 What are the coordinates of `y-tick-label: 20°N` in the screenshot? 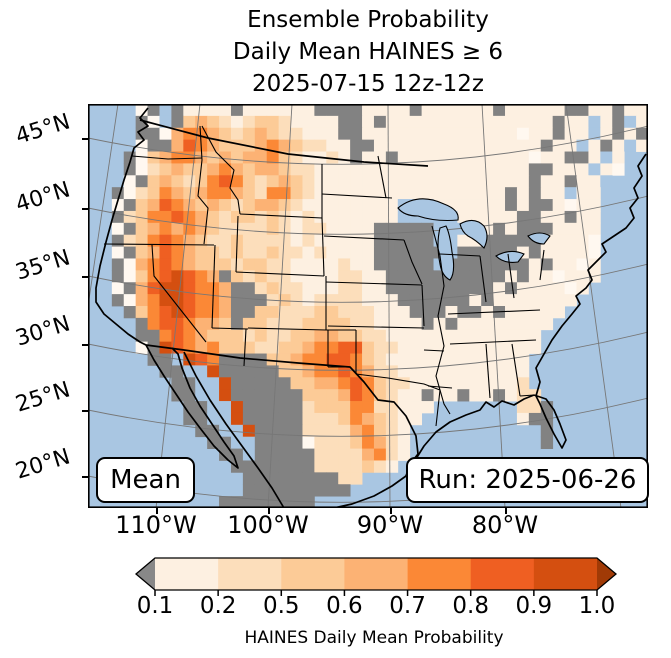 It's located at (43, 464).